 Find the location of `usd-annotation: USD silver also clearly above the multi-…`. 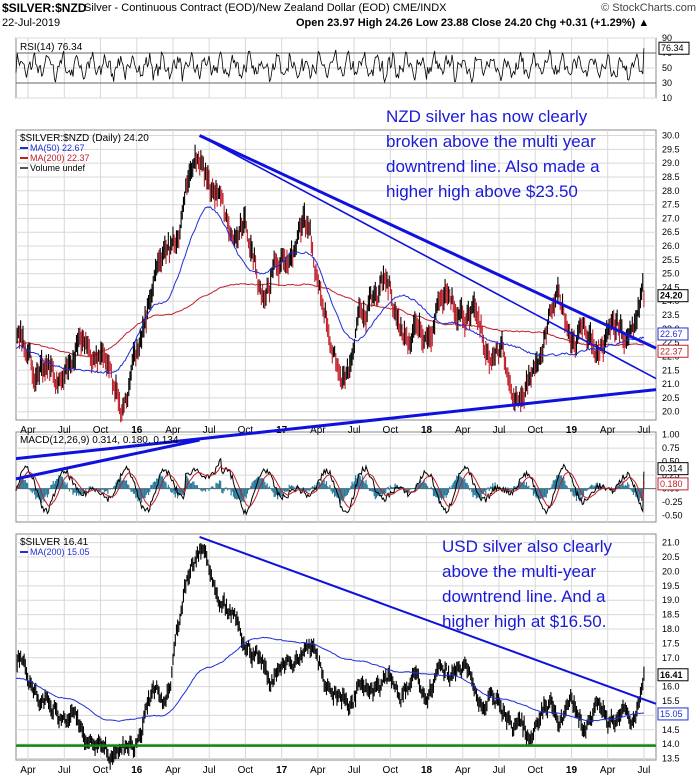

usd-annotation: USD silver also clearly above the multi-… is located at coordinates (527, 584).